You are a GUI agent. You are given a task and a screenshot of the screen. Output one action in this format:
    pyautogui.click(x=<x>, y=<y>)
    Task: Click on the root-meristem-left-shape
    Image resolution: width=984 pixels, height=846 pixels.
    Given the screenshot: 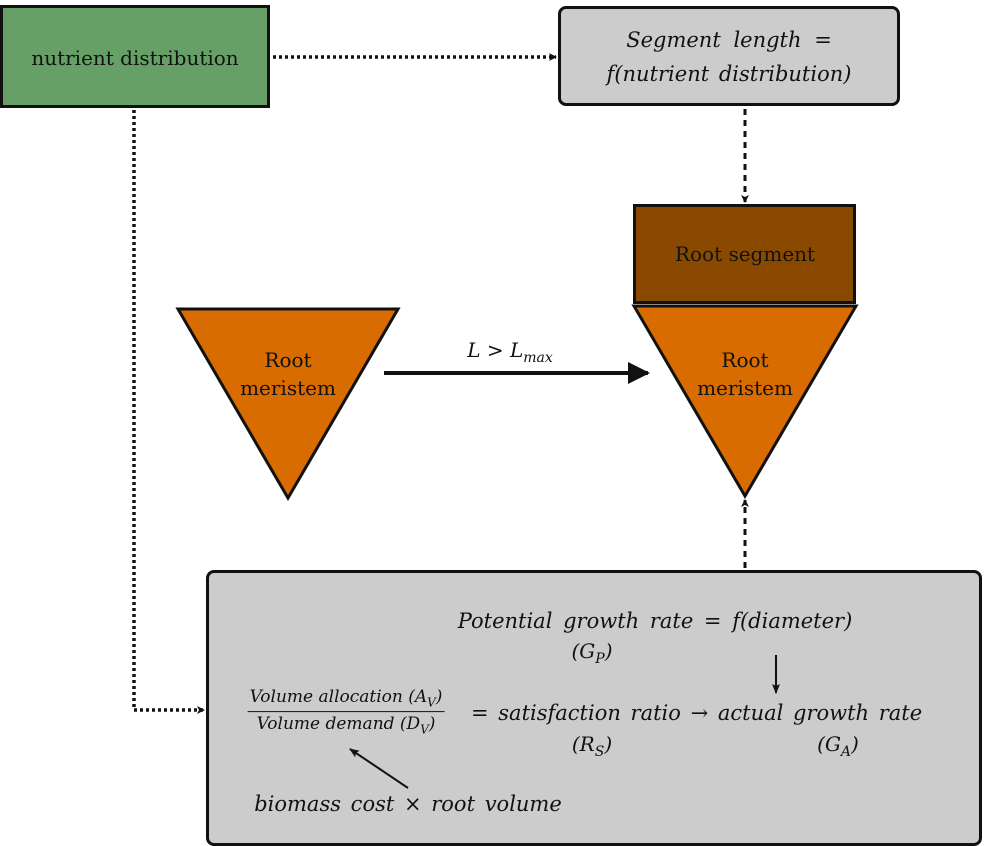 What is the action you would take?
    pyautogui.click(x=288, y=404)
    